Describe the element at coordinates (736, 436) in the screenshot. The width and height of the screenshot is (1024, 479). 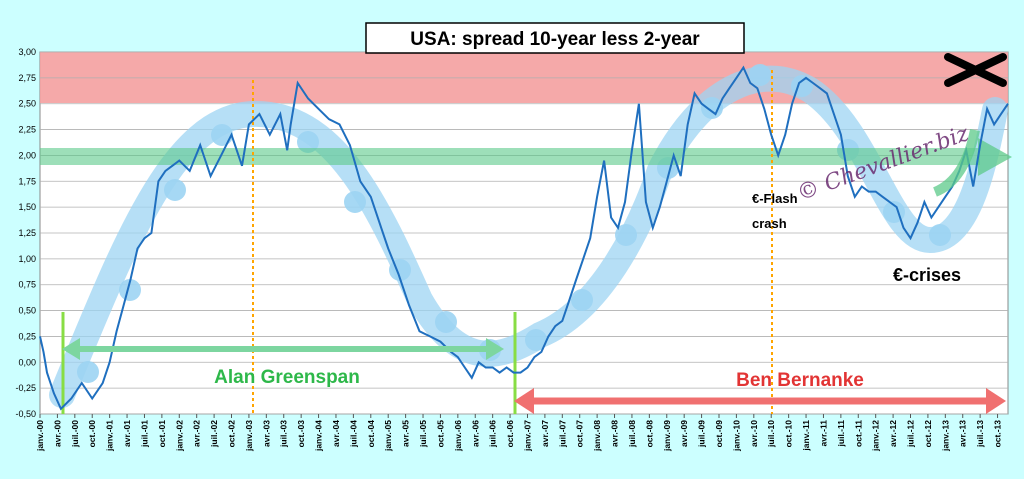
I see `x-tick-label: janv.-10` at that location.